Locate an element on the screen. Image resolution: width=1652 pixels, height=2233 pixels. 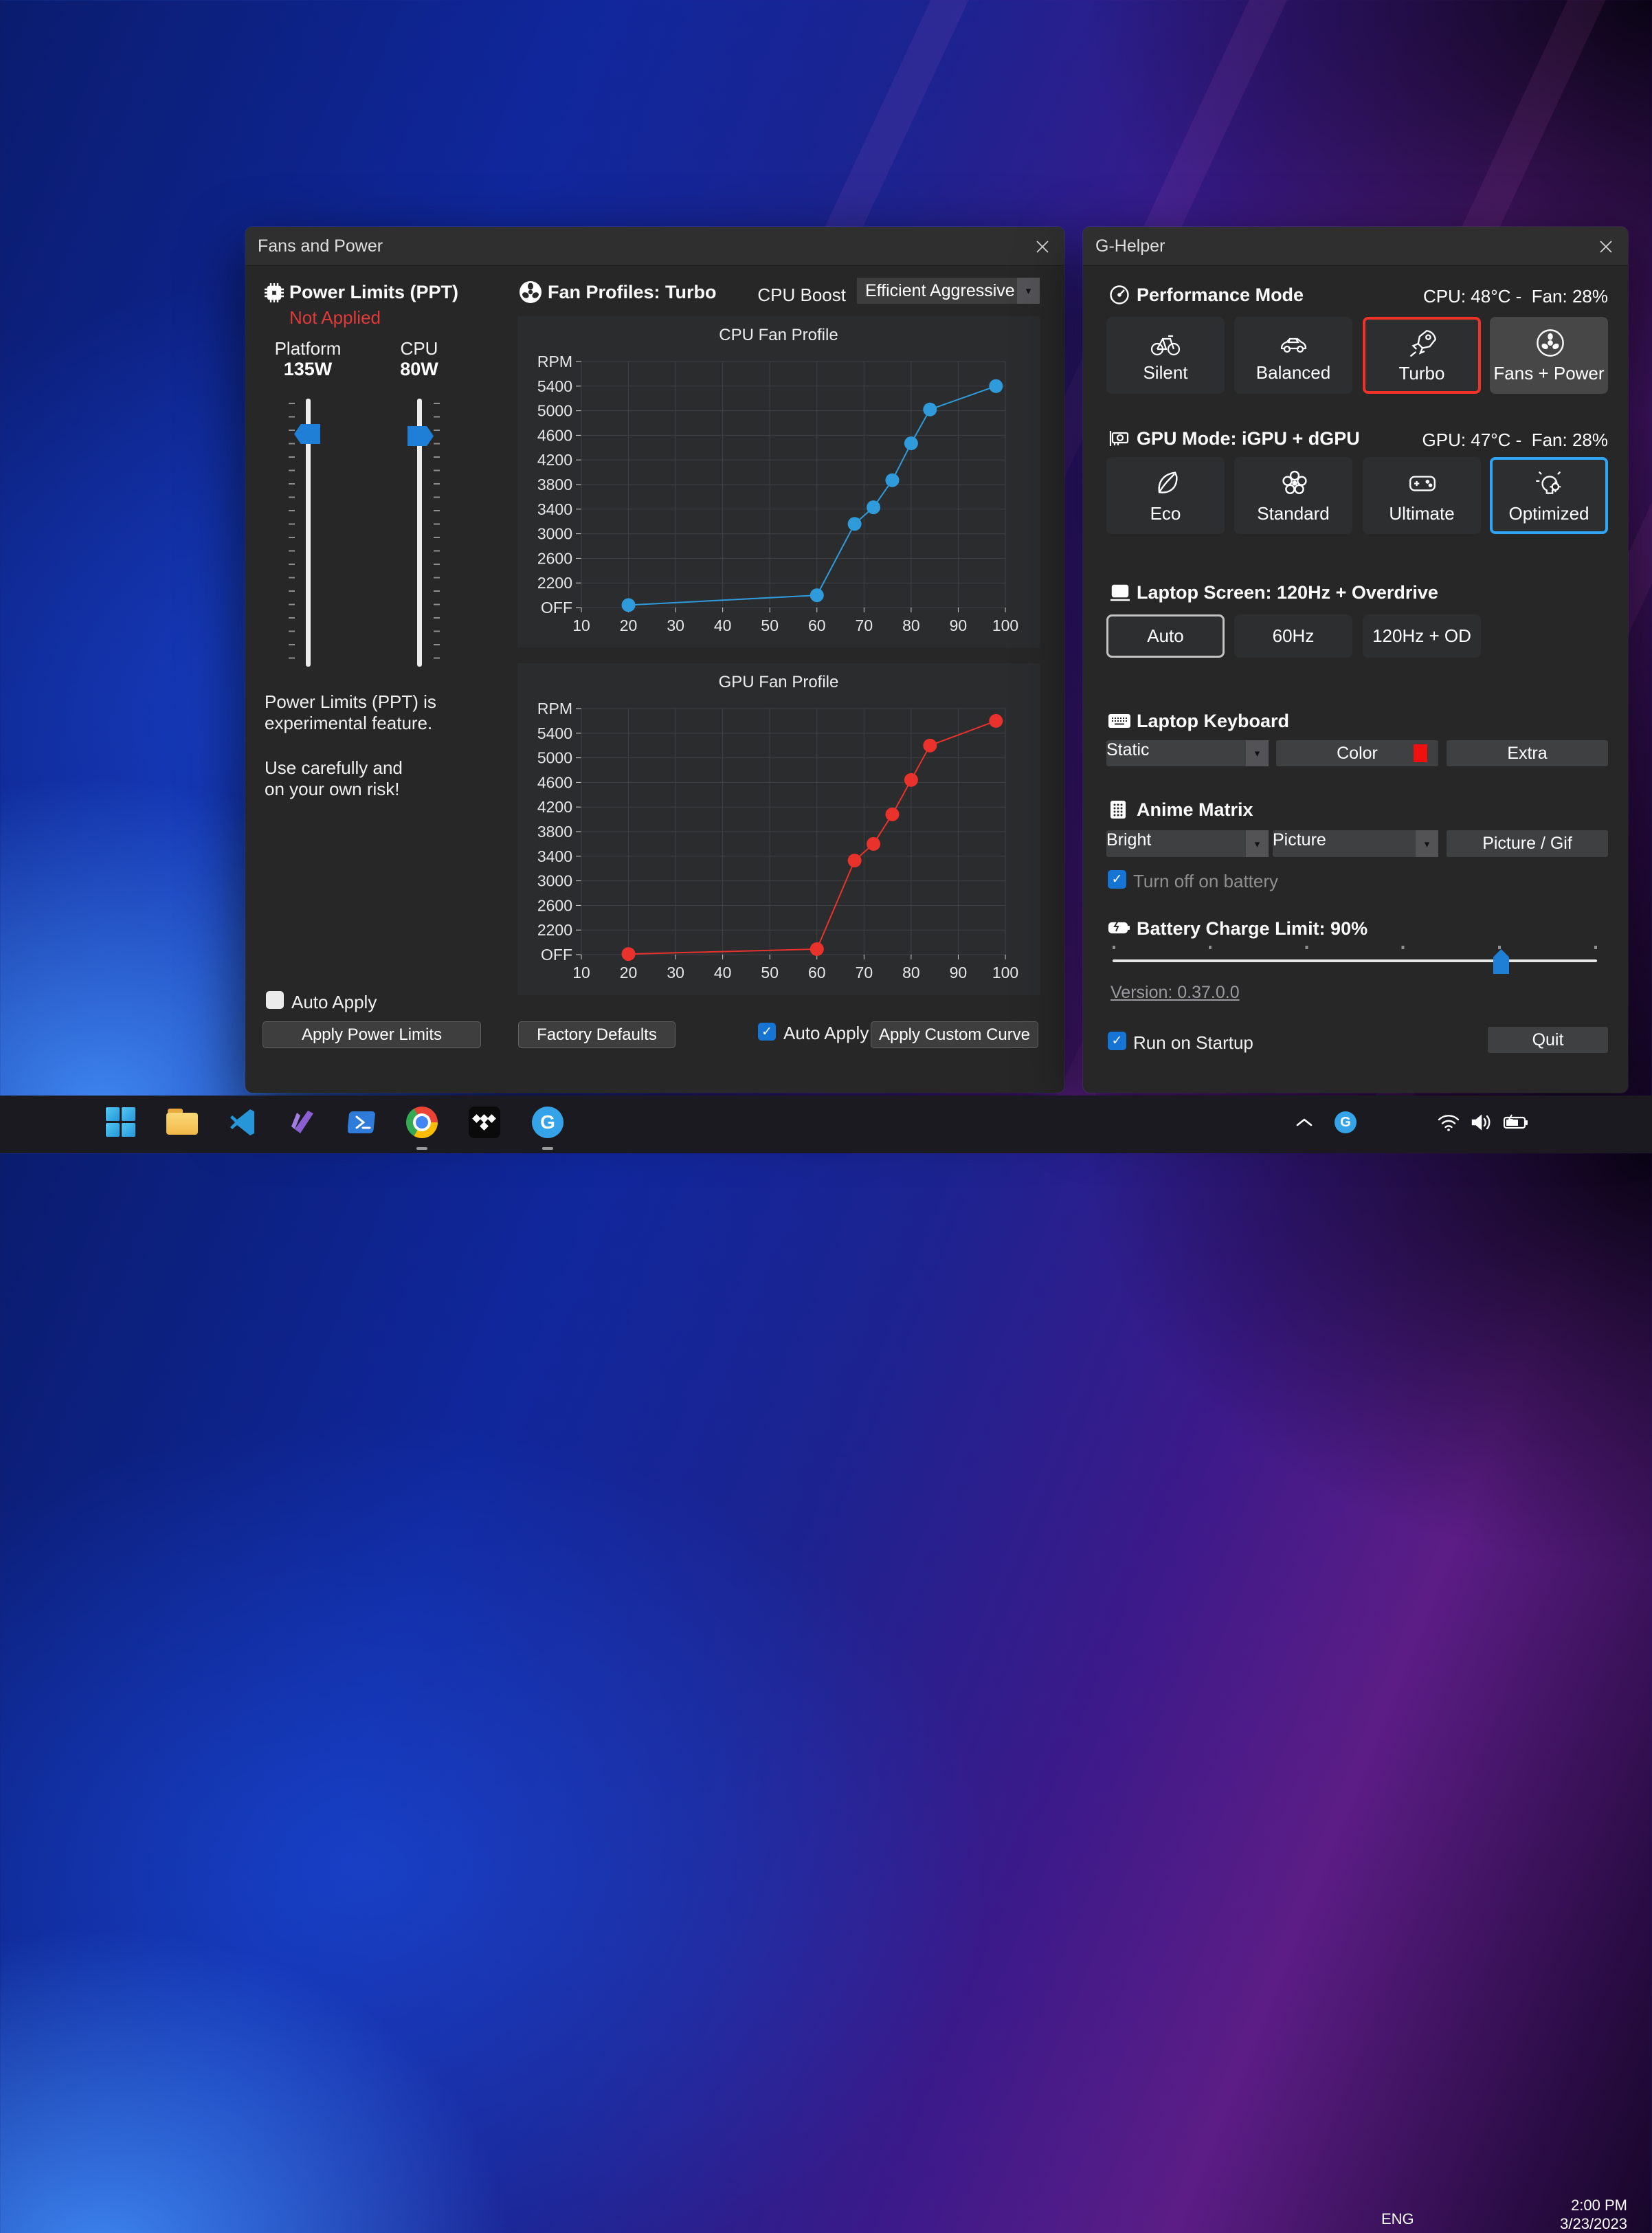
clock: 2:00 PM 3/23/2023 is located at coordinates (1586, 2214).